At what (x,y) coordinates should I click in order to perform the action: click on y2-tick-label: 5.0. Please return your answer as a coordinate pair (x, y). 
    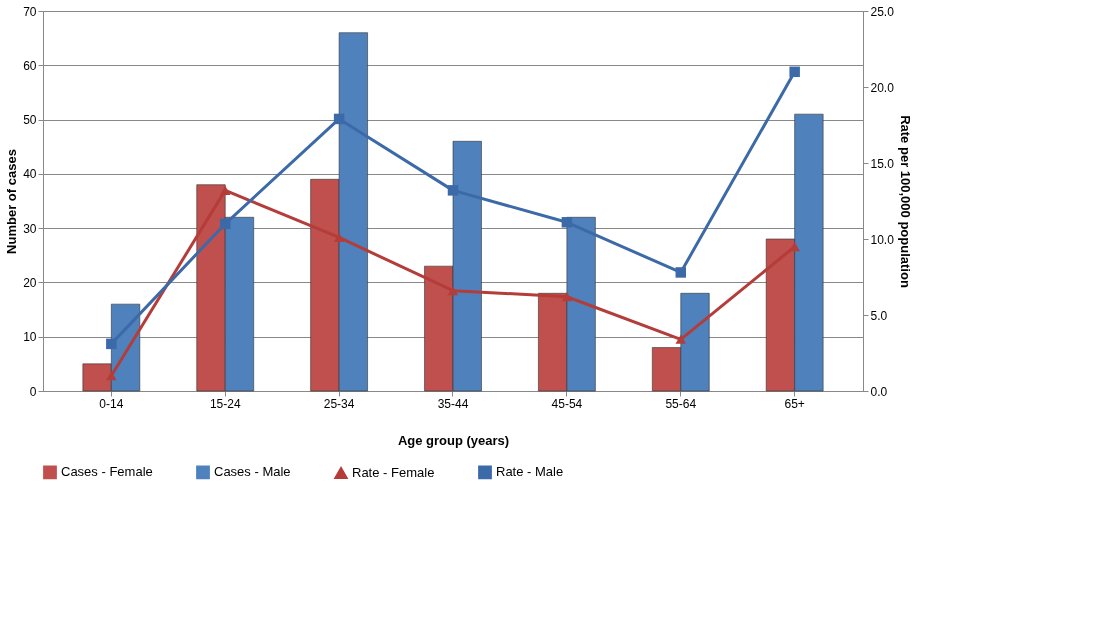
    Looking at the image, I should click on (879, 315).